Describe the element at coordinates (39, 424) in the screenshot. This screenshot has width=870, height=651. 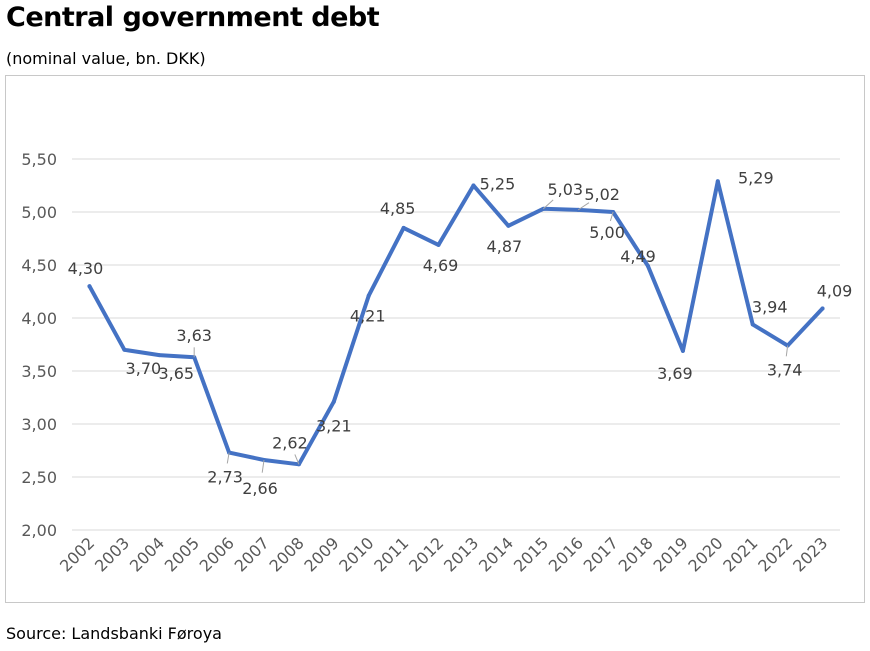
I see `y-tick-label: 3,00` at that location.